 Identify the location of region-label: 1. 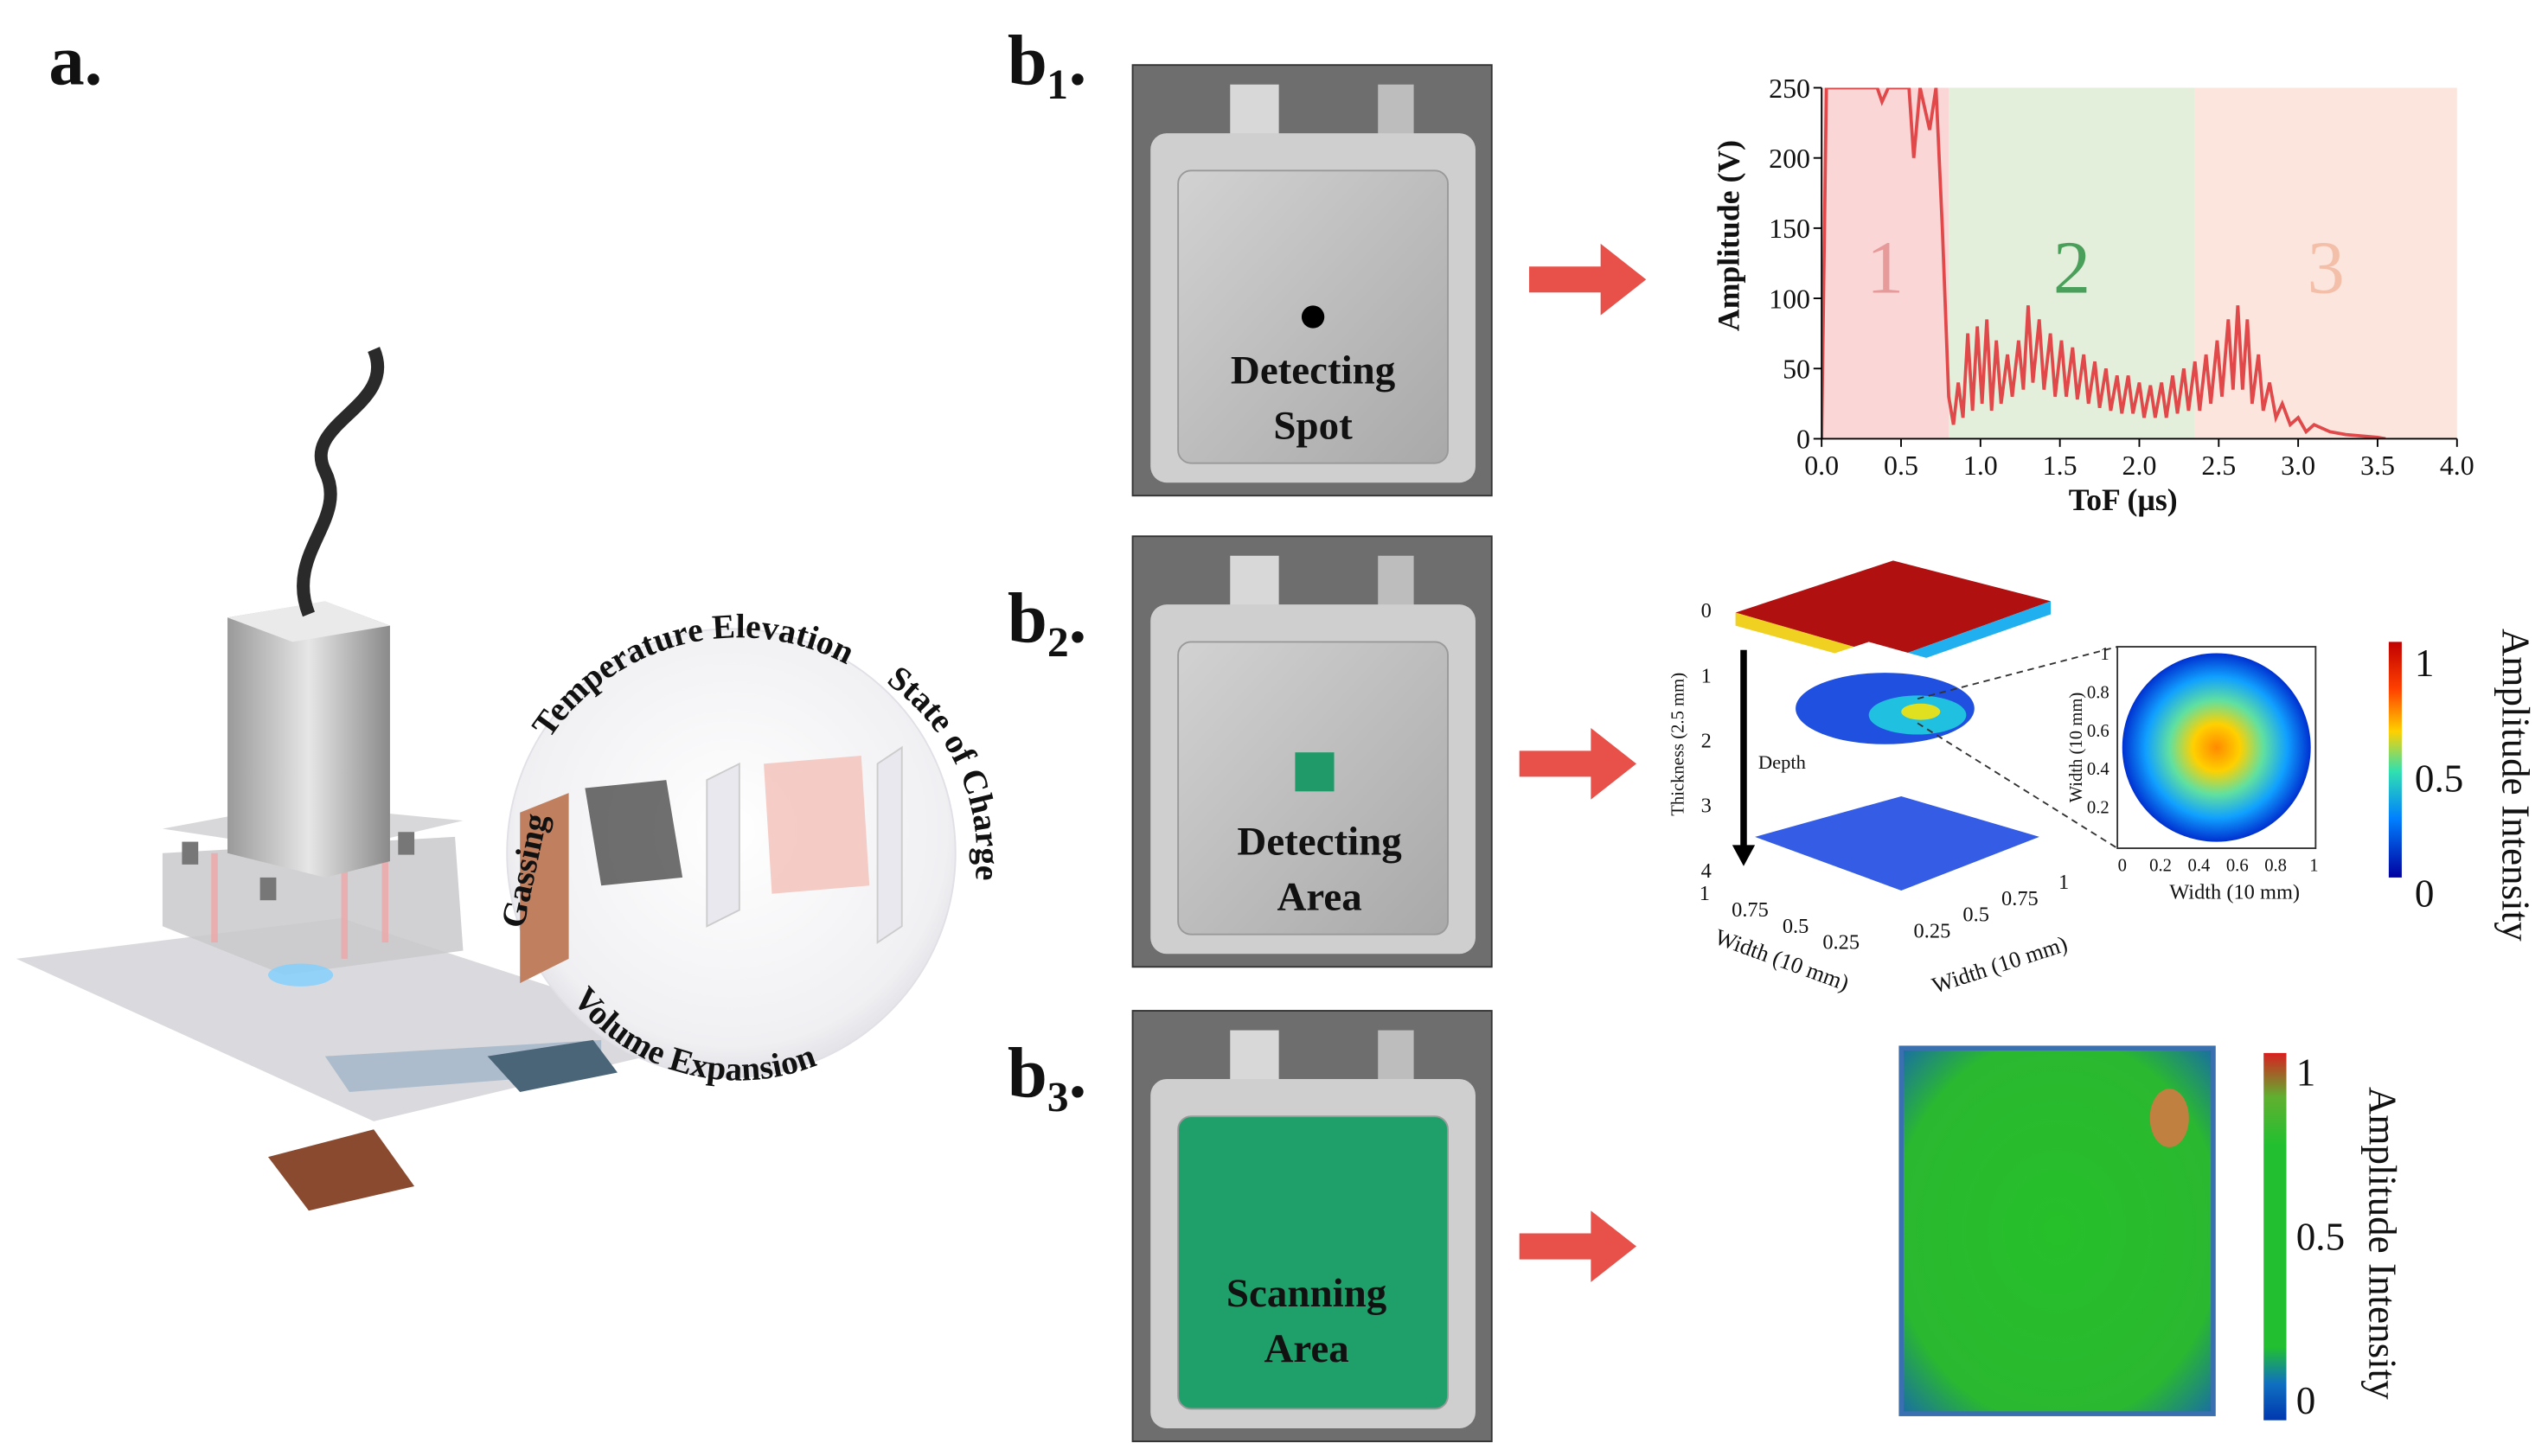
(1885, 267).